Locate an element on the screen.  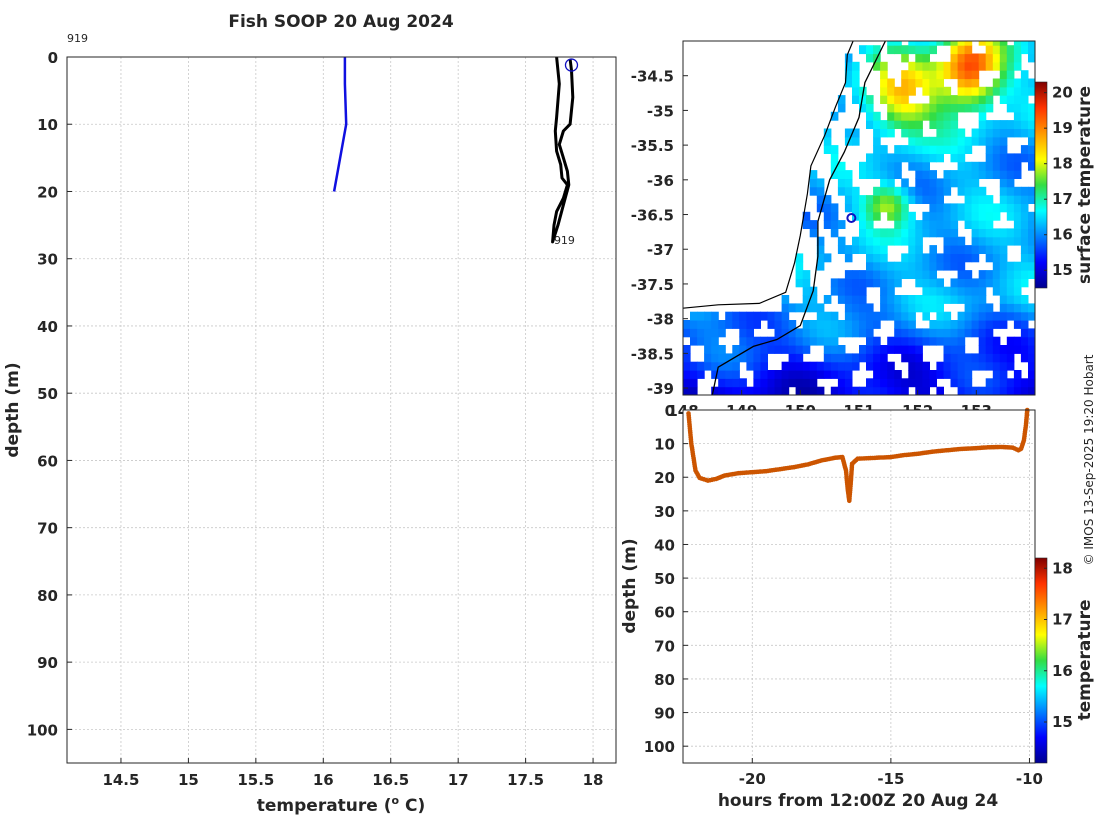
profile-annotation-919: 919 is located at coordinates (77, 38).